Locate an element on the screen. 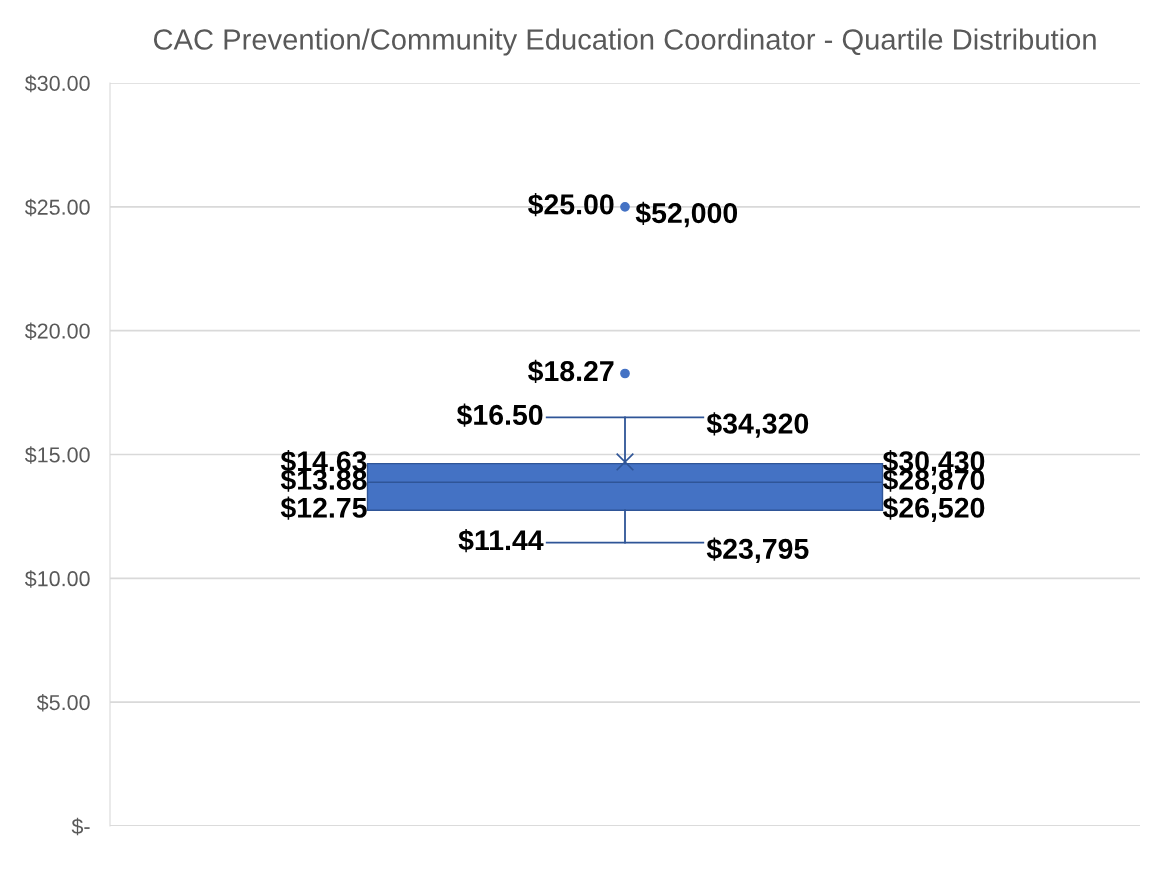 This screenshot has width=1151, height=884. annotation: $11.44 is located at coordinates (501, 540).